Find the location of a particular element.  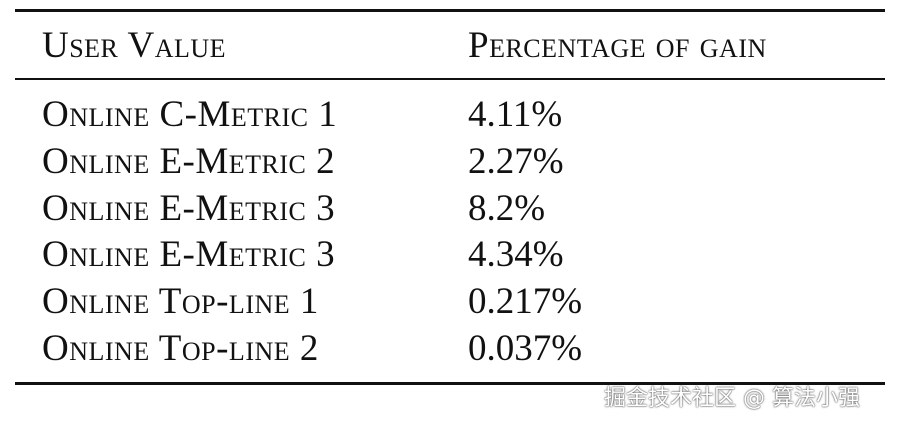

mid-rule is located at coordinates (450, 79).